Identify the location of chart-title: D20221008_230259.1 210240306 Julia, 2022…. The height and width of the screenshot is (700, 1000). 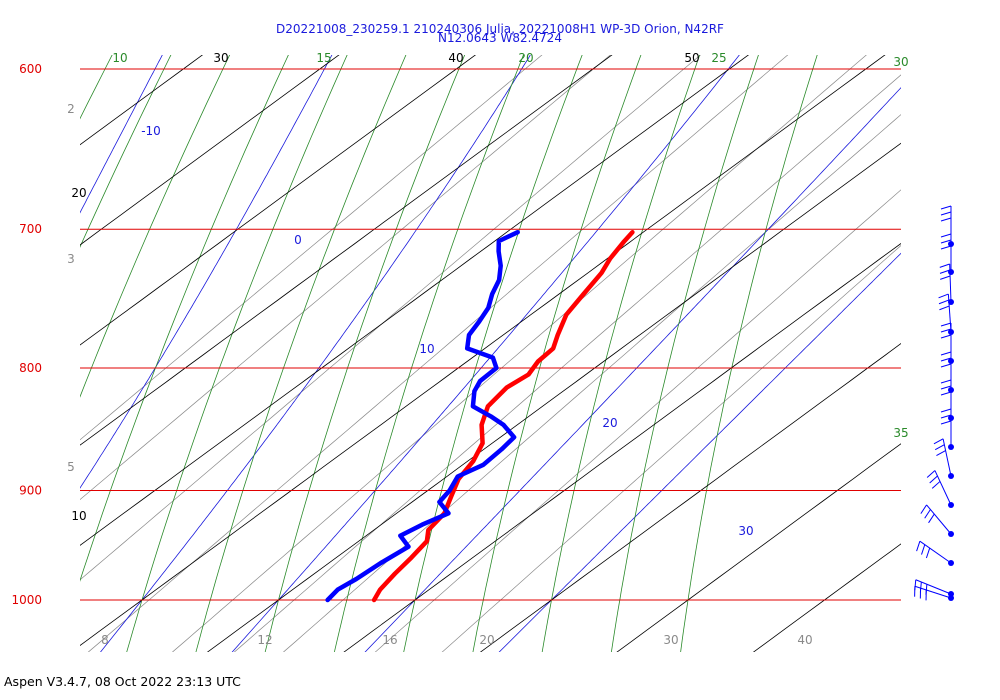
(500, 29).